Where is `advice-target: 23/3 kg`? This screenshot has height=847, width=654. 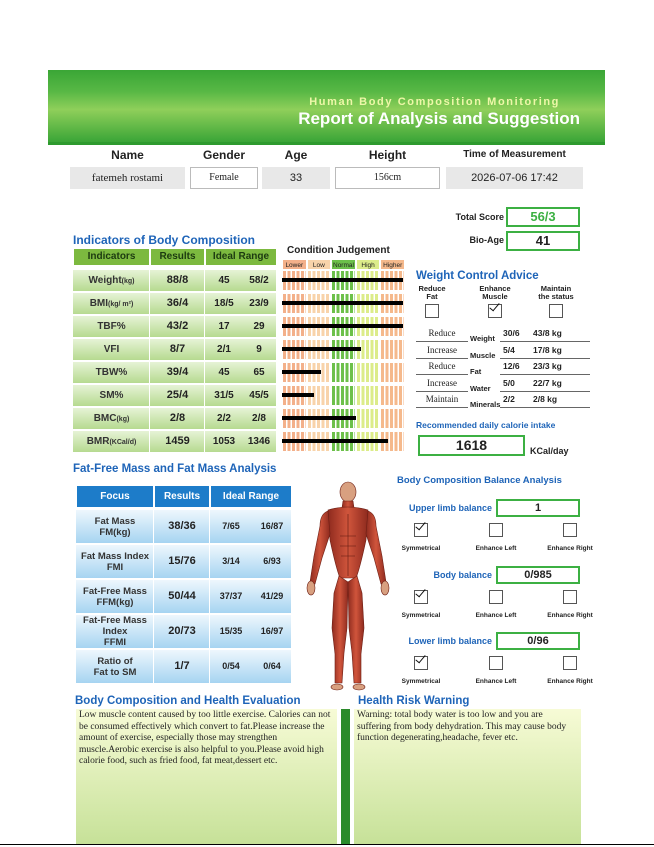 advice-target: 23/3 kg is located at coordinates (547, 366).